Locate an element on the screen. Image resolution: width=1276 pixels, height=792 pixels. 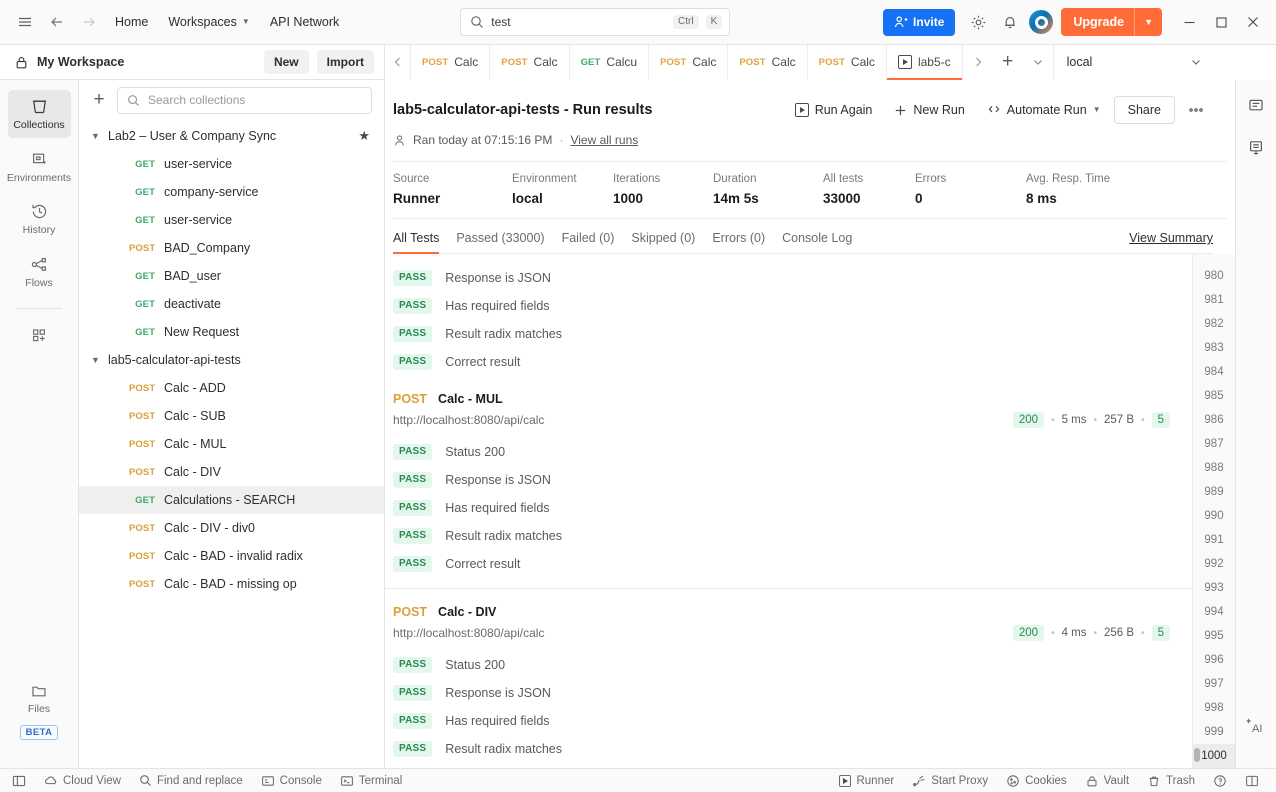
global-search: test Ctrl K is located at coordinates (595, 22).